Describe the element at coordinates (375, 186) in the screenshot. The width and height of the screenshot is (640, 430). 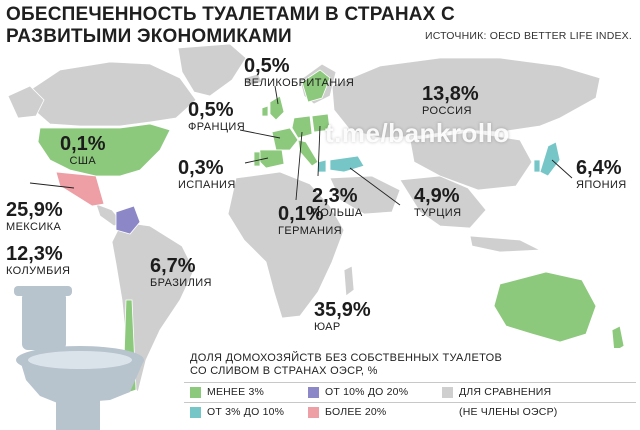
I see `leader-turkey` at that location.